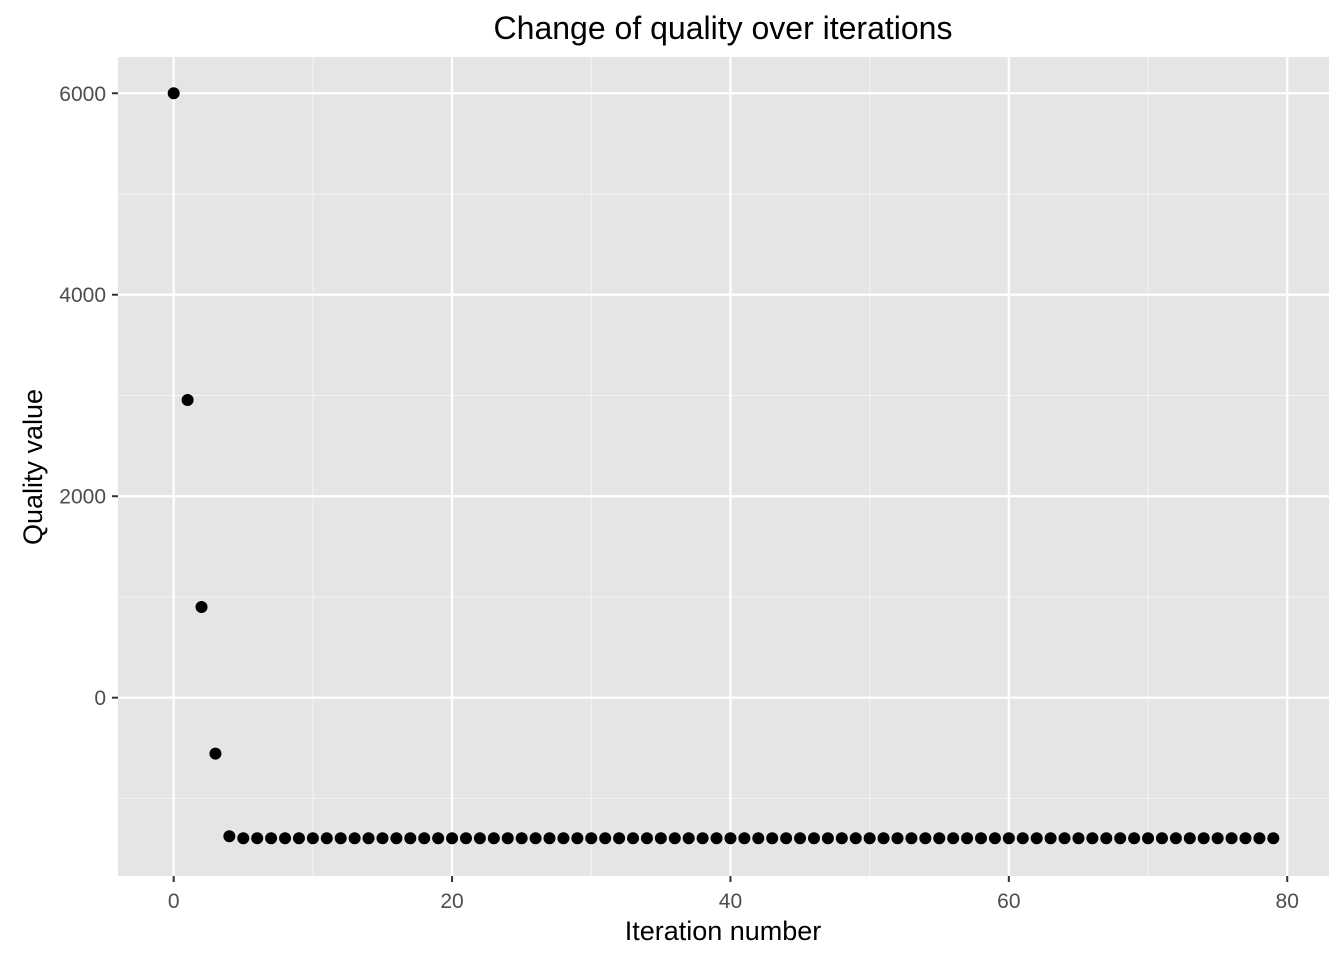  Describe the element at coordinates (451, 901) in the screenshot. I see `x-tick-label: 20` at that location.